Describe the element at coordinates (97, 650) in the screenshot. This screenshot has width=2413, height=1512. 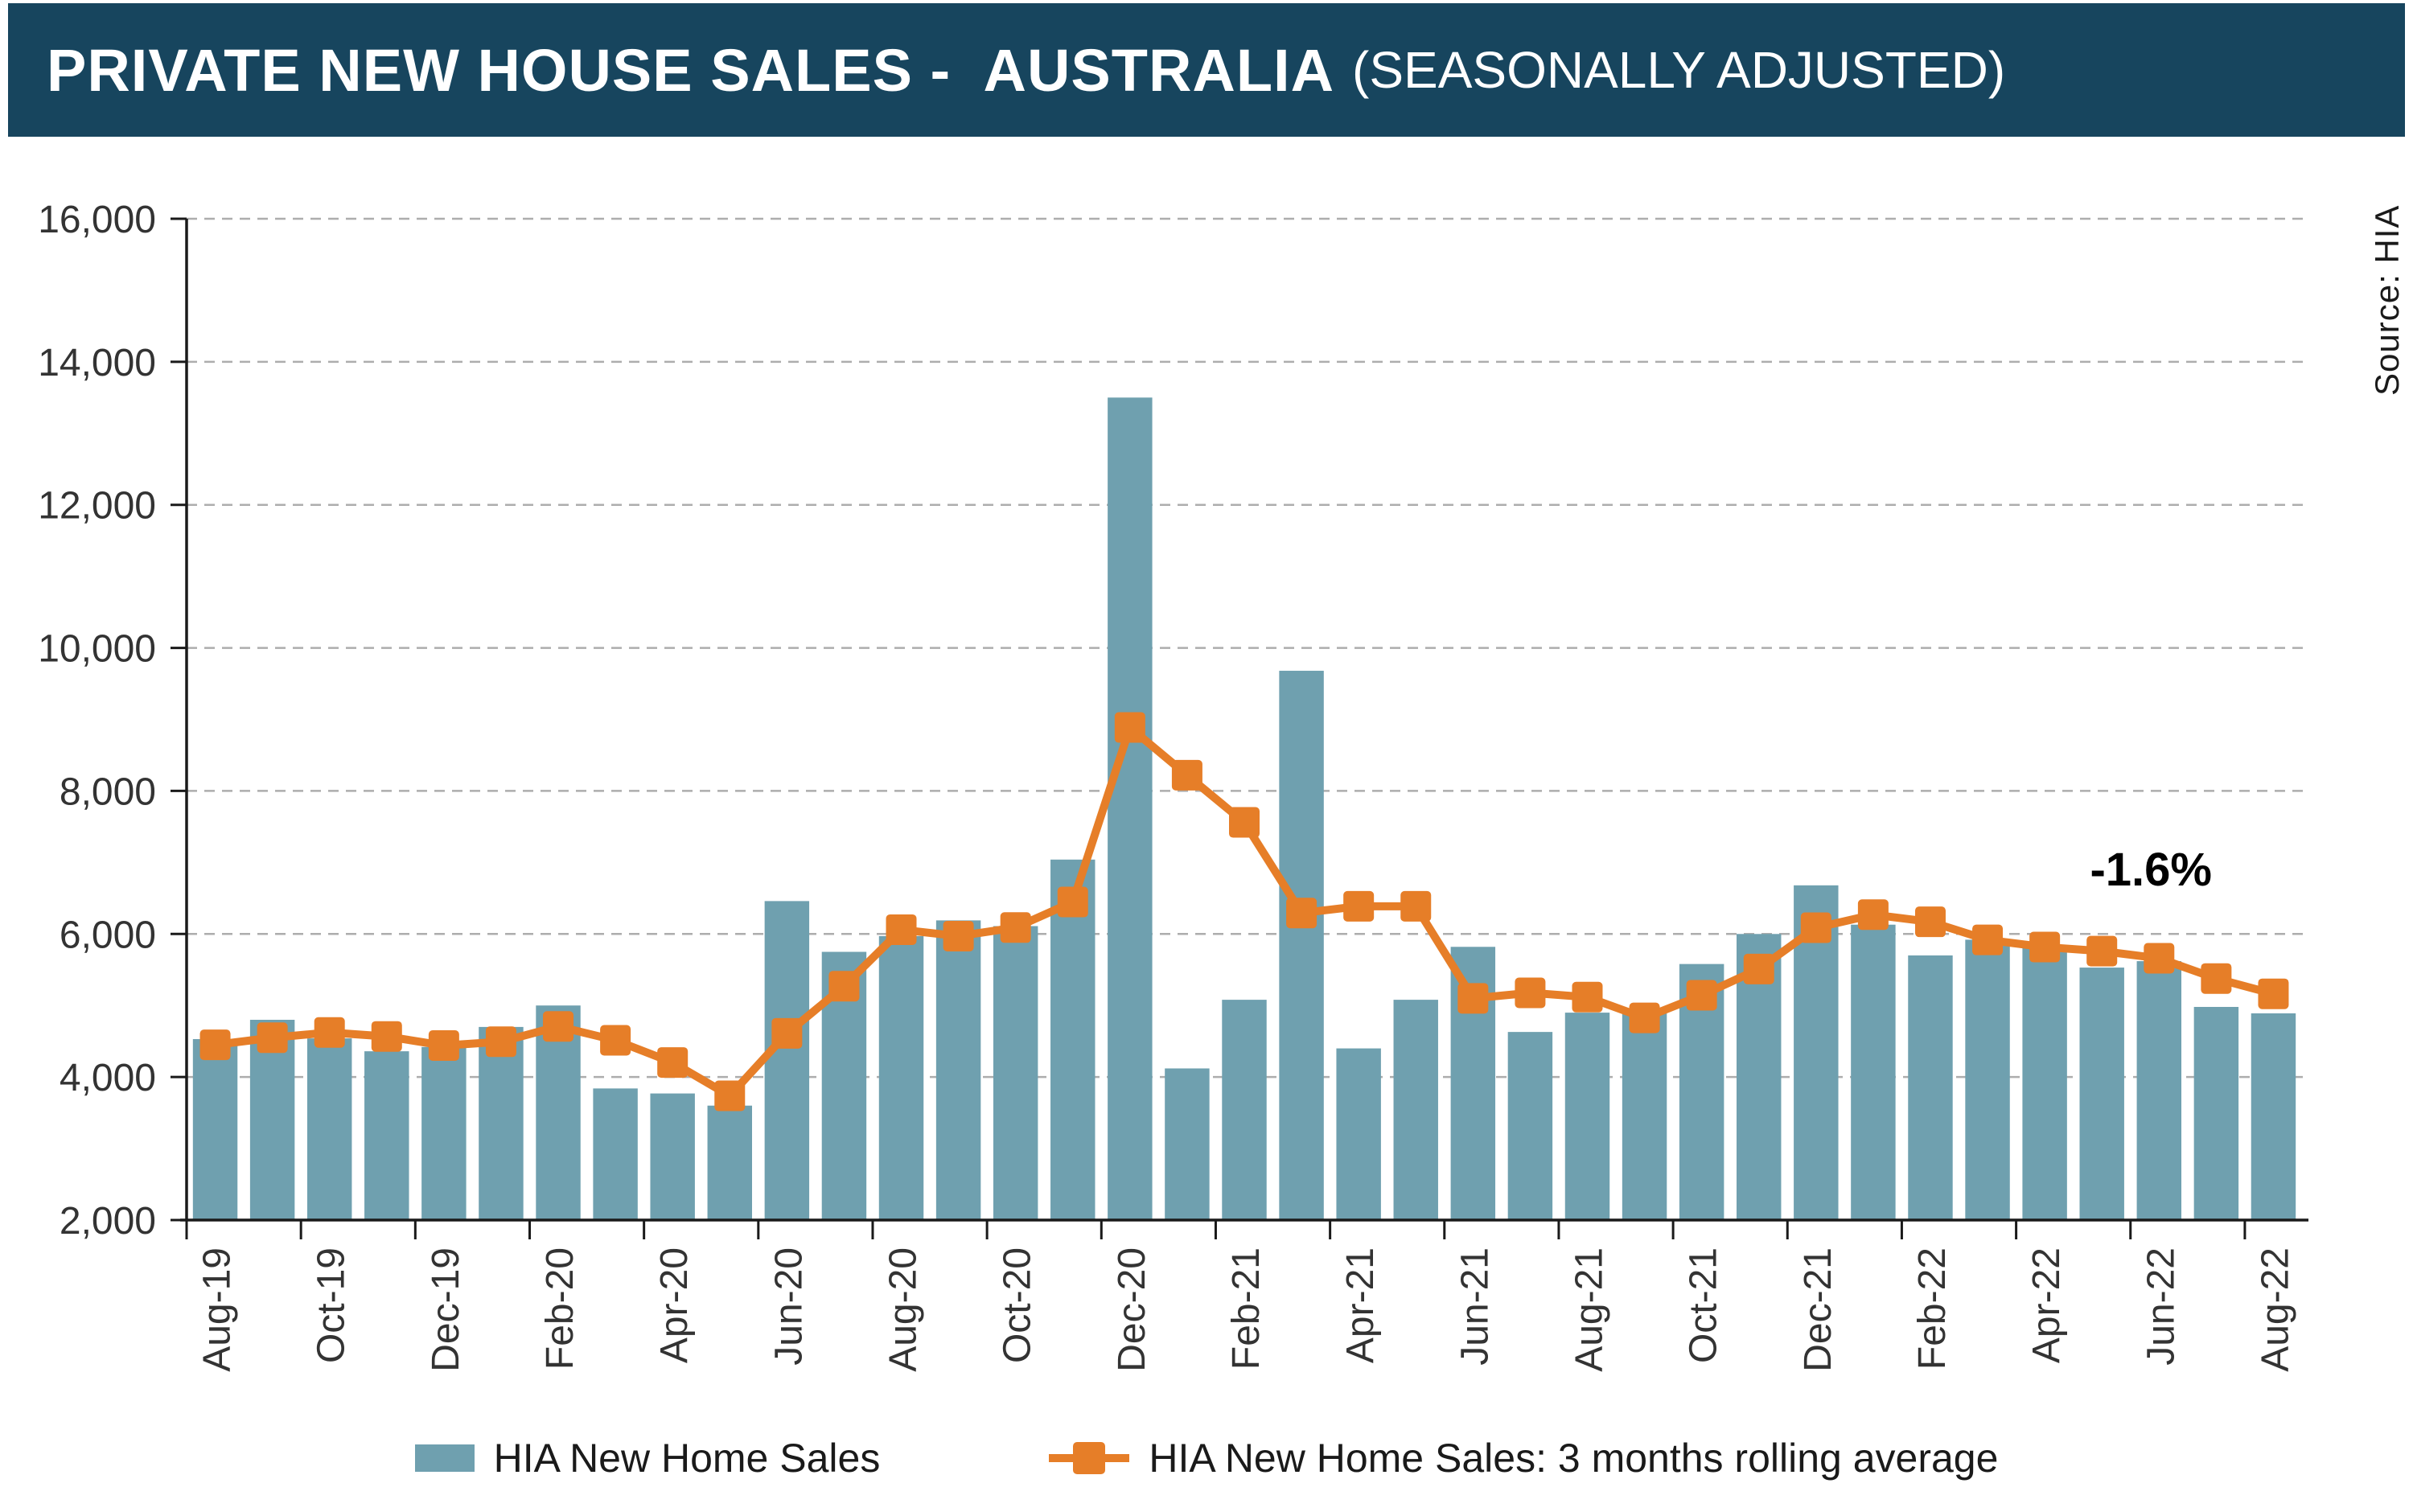
I see `y-tick-label: 10,000` at that location.